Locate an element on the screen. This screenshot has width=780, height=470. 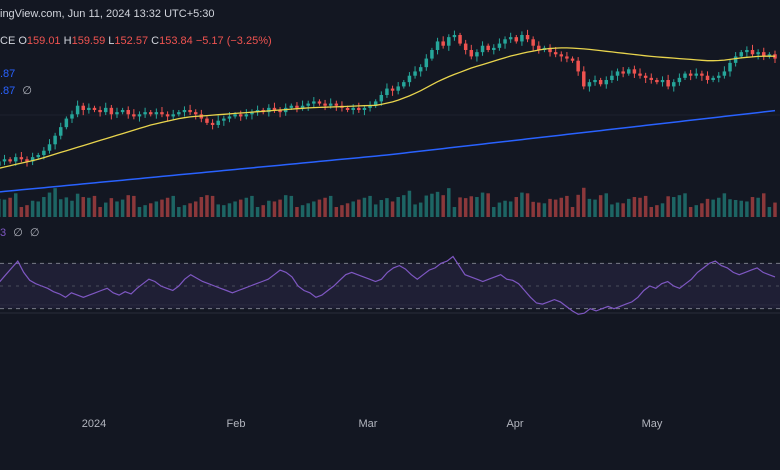
rsi-legend: 3 ∅ ∅ is located at coordinates (19, 232).